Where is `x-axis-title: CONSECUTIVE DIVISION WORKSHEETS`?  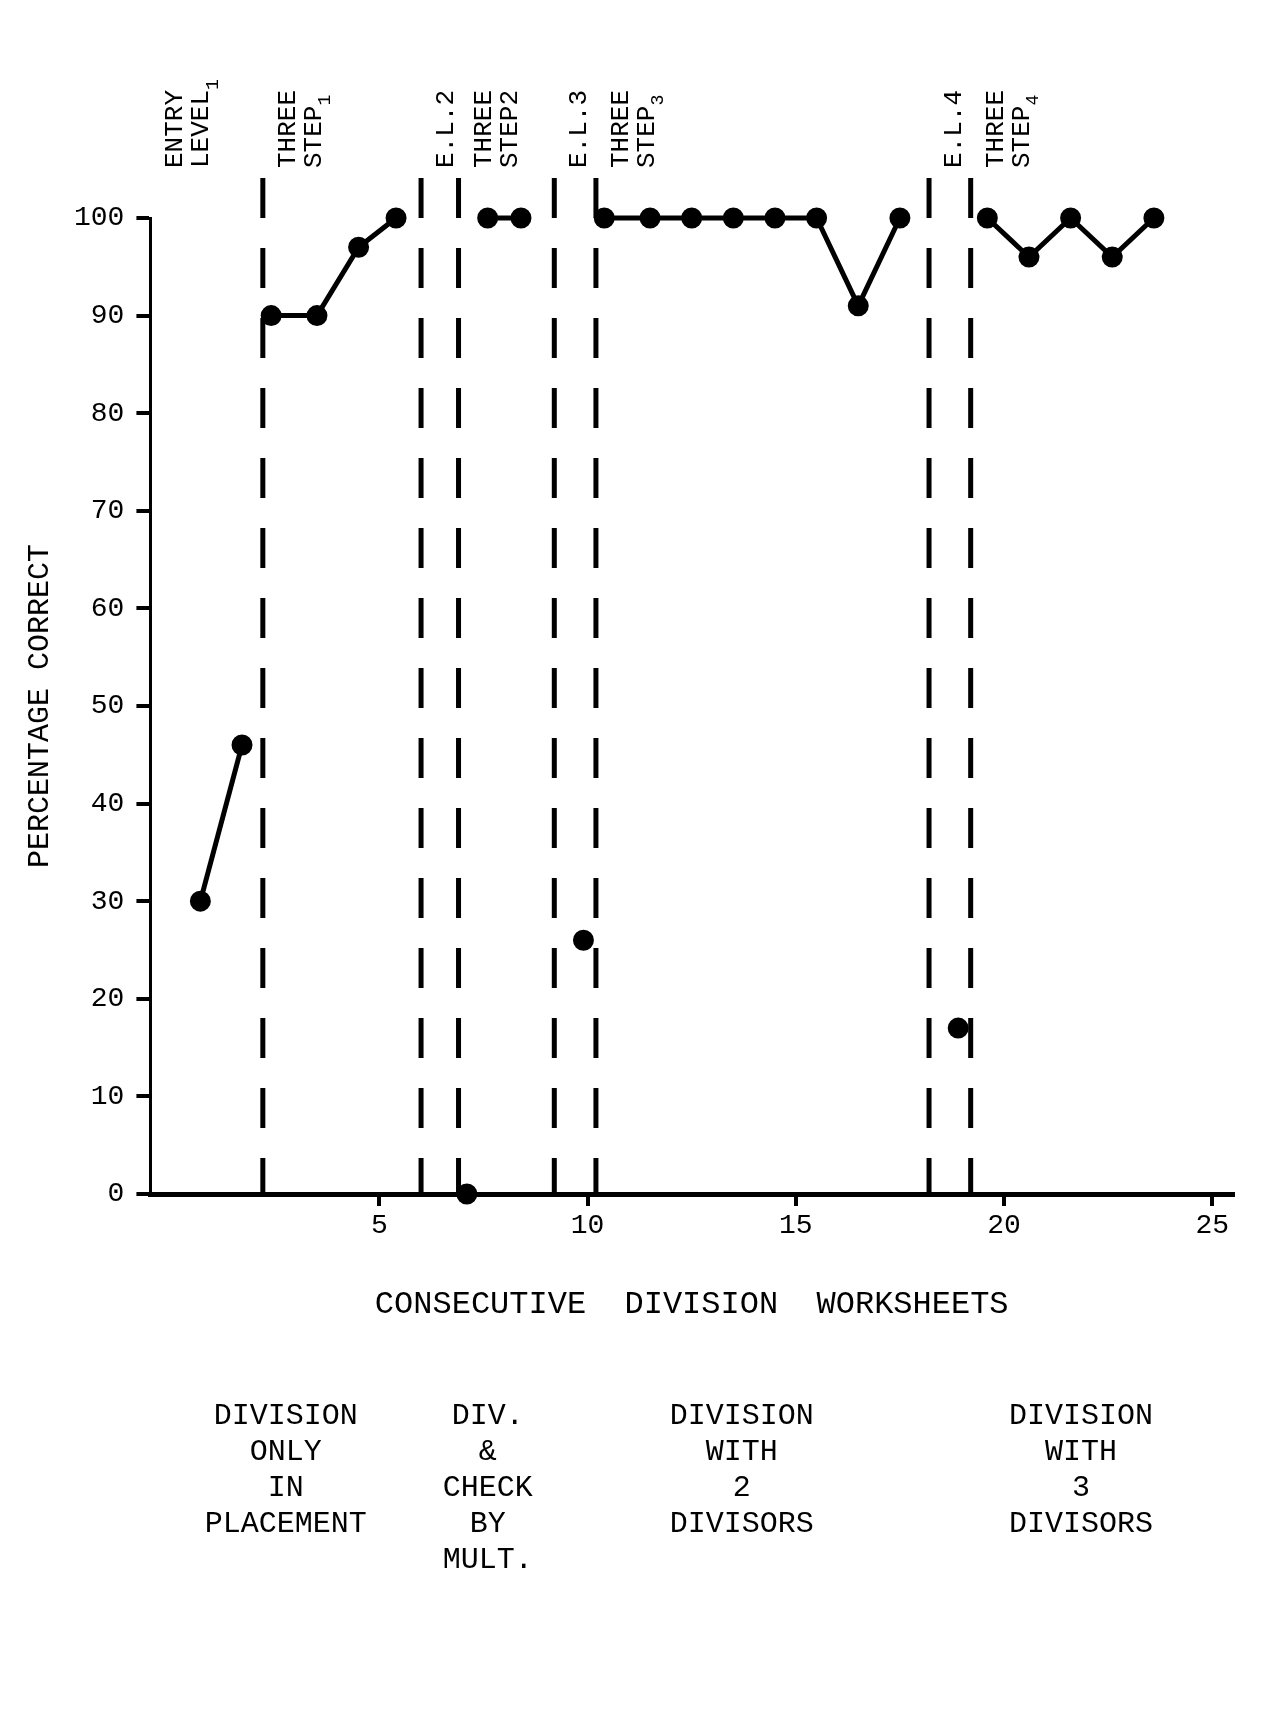
x-axis-title: CONSECUTIVE DIVISION WORKSHEETS is located at coordinates (691, 1305).